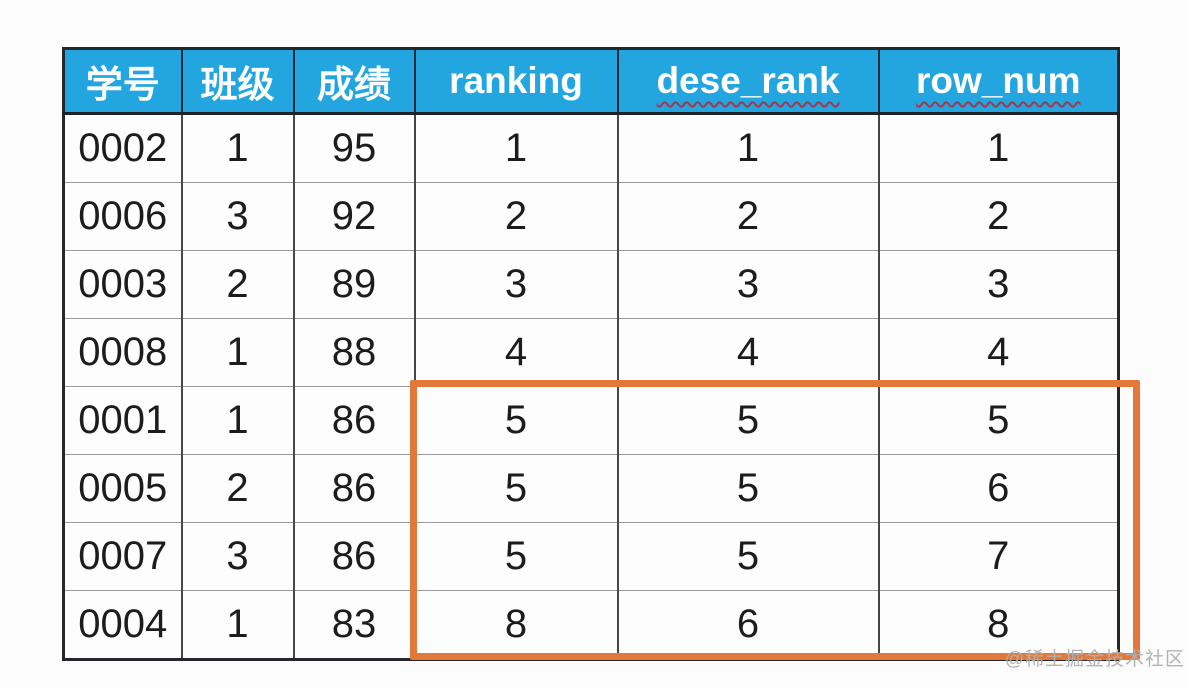 Image resolution: width=1188 pixels, height=688 pixels. What do you see at coordinates (122, 284) in the screenshot?
I see `table-cell: 0003` at bounding box center [122, 284].